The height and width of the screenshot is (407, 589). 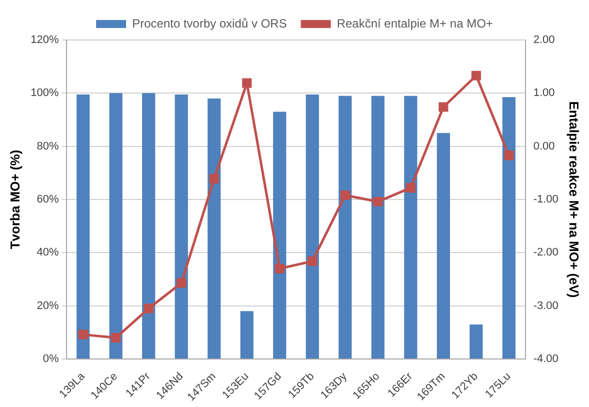 I want to click on y2-tick-label: -1.00, so click(x=545, y=200).